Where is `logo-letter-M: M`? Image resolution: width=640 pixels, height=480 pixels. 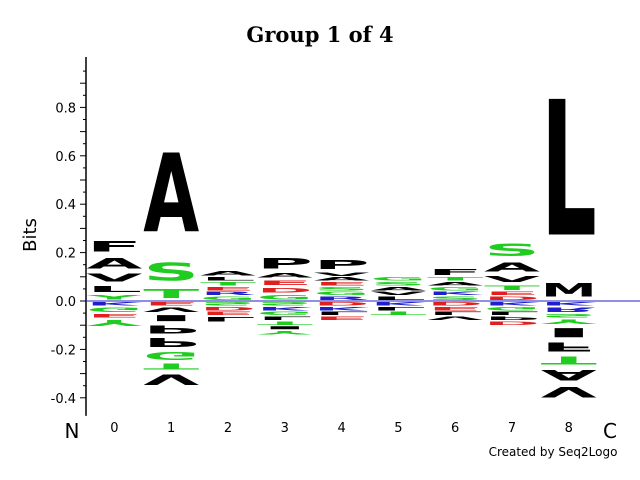 logo-letter-M: M is located at coordinates (569, 290).